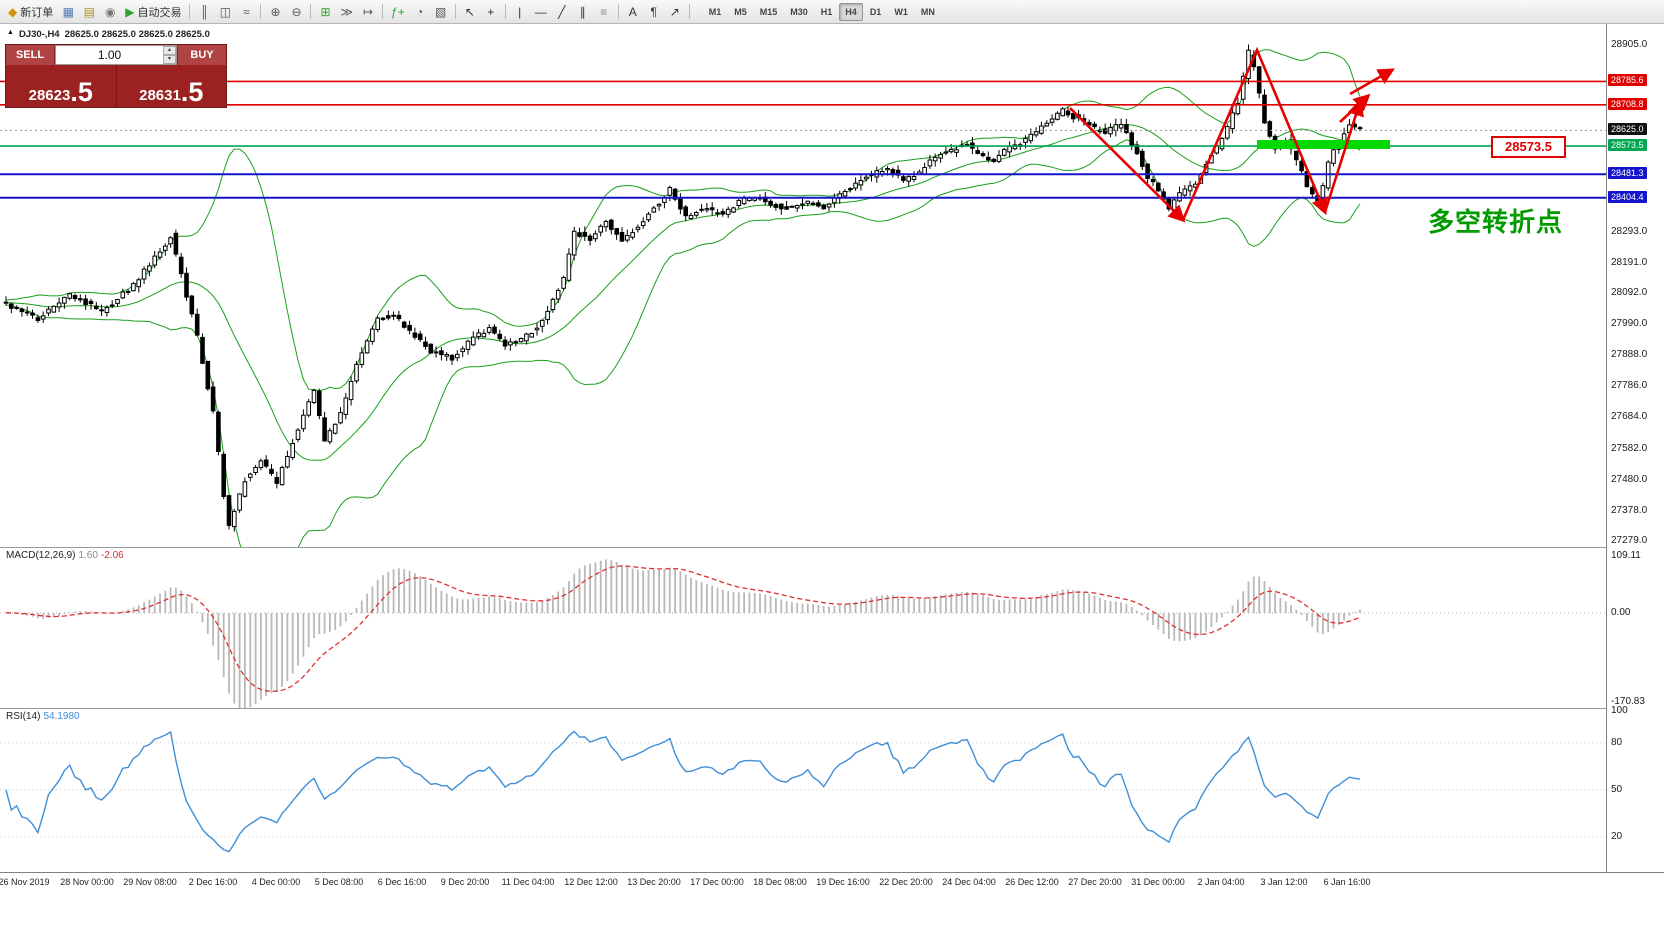  What do you see at coordinates (1629, 510) in the screenshot?
I see `price-scale-label: 27378.0` at bounding box center [1629, 510].